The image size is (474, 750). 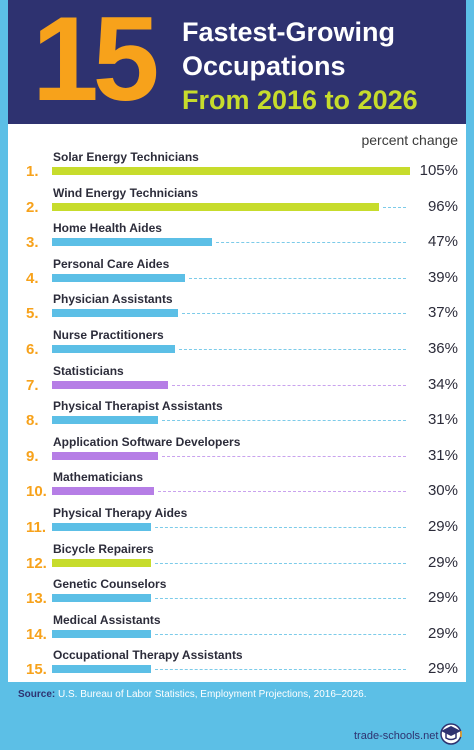 What do you see at coordinates (442, 313) in the screenshot?
I see `percent-label: 37%` at bounding box center [442, 313].